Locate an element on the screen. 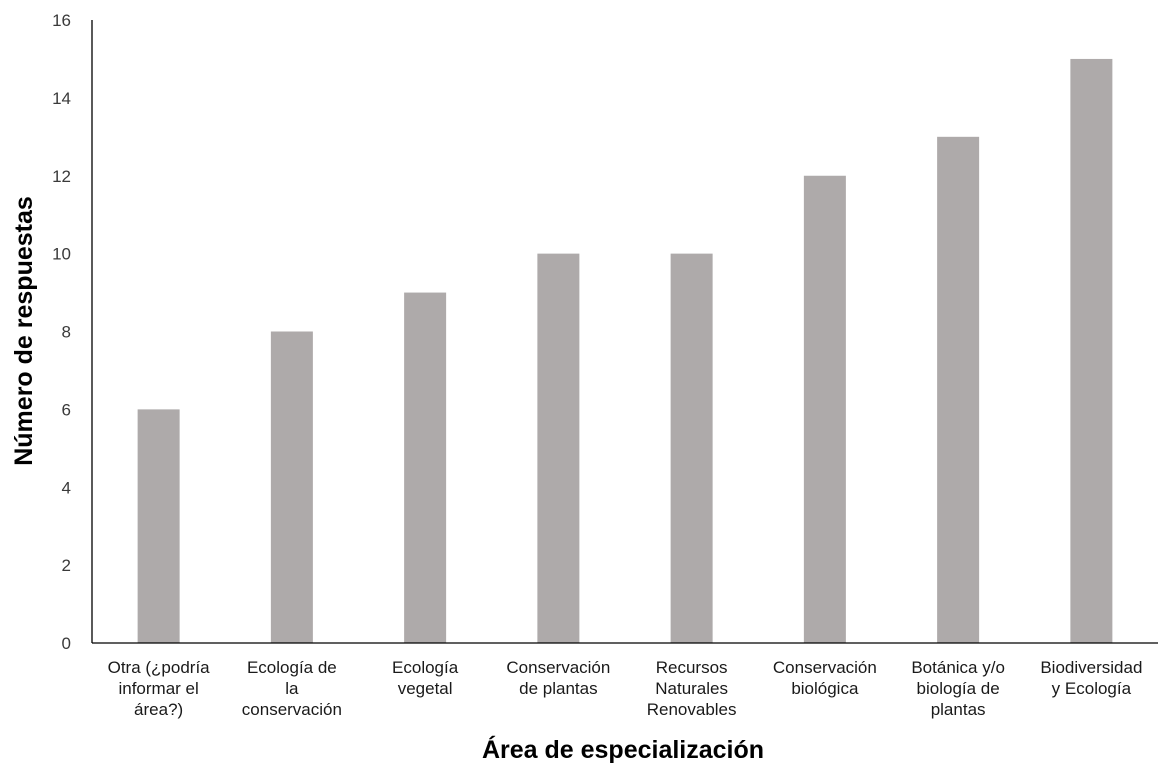  x-category-label: Ecología de la conservación is located at coordinates (292, 688).